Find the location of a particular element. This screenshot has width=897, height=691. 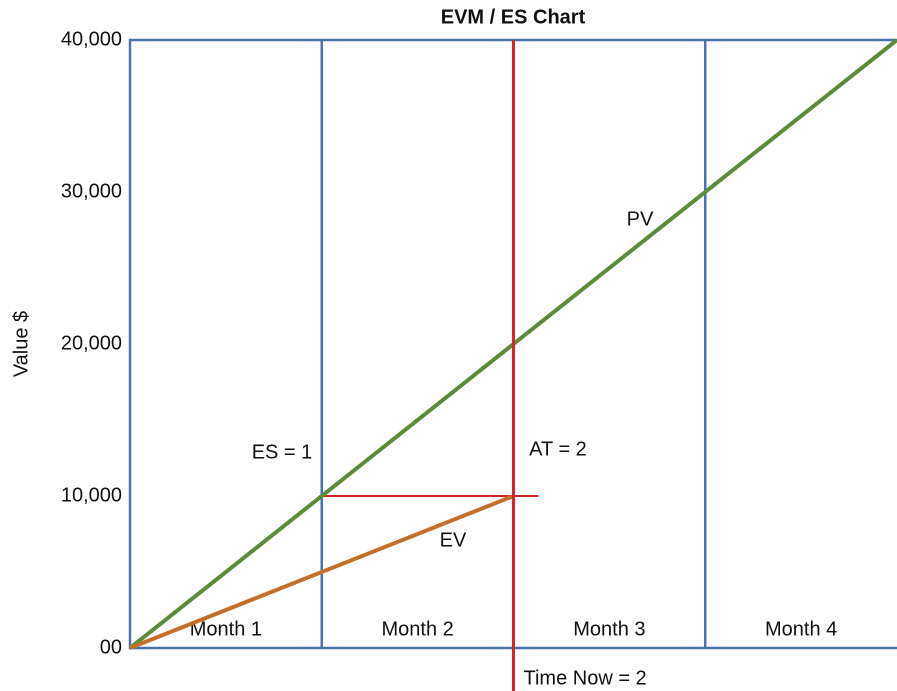

x-category-label: Month 4 is located at coordinates (801, 629).